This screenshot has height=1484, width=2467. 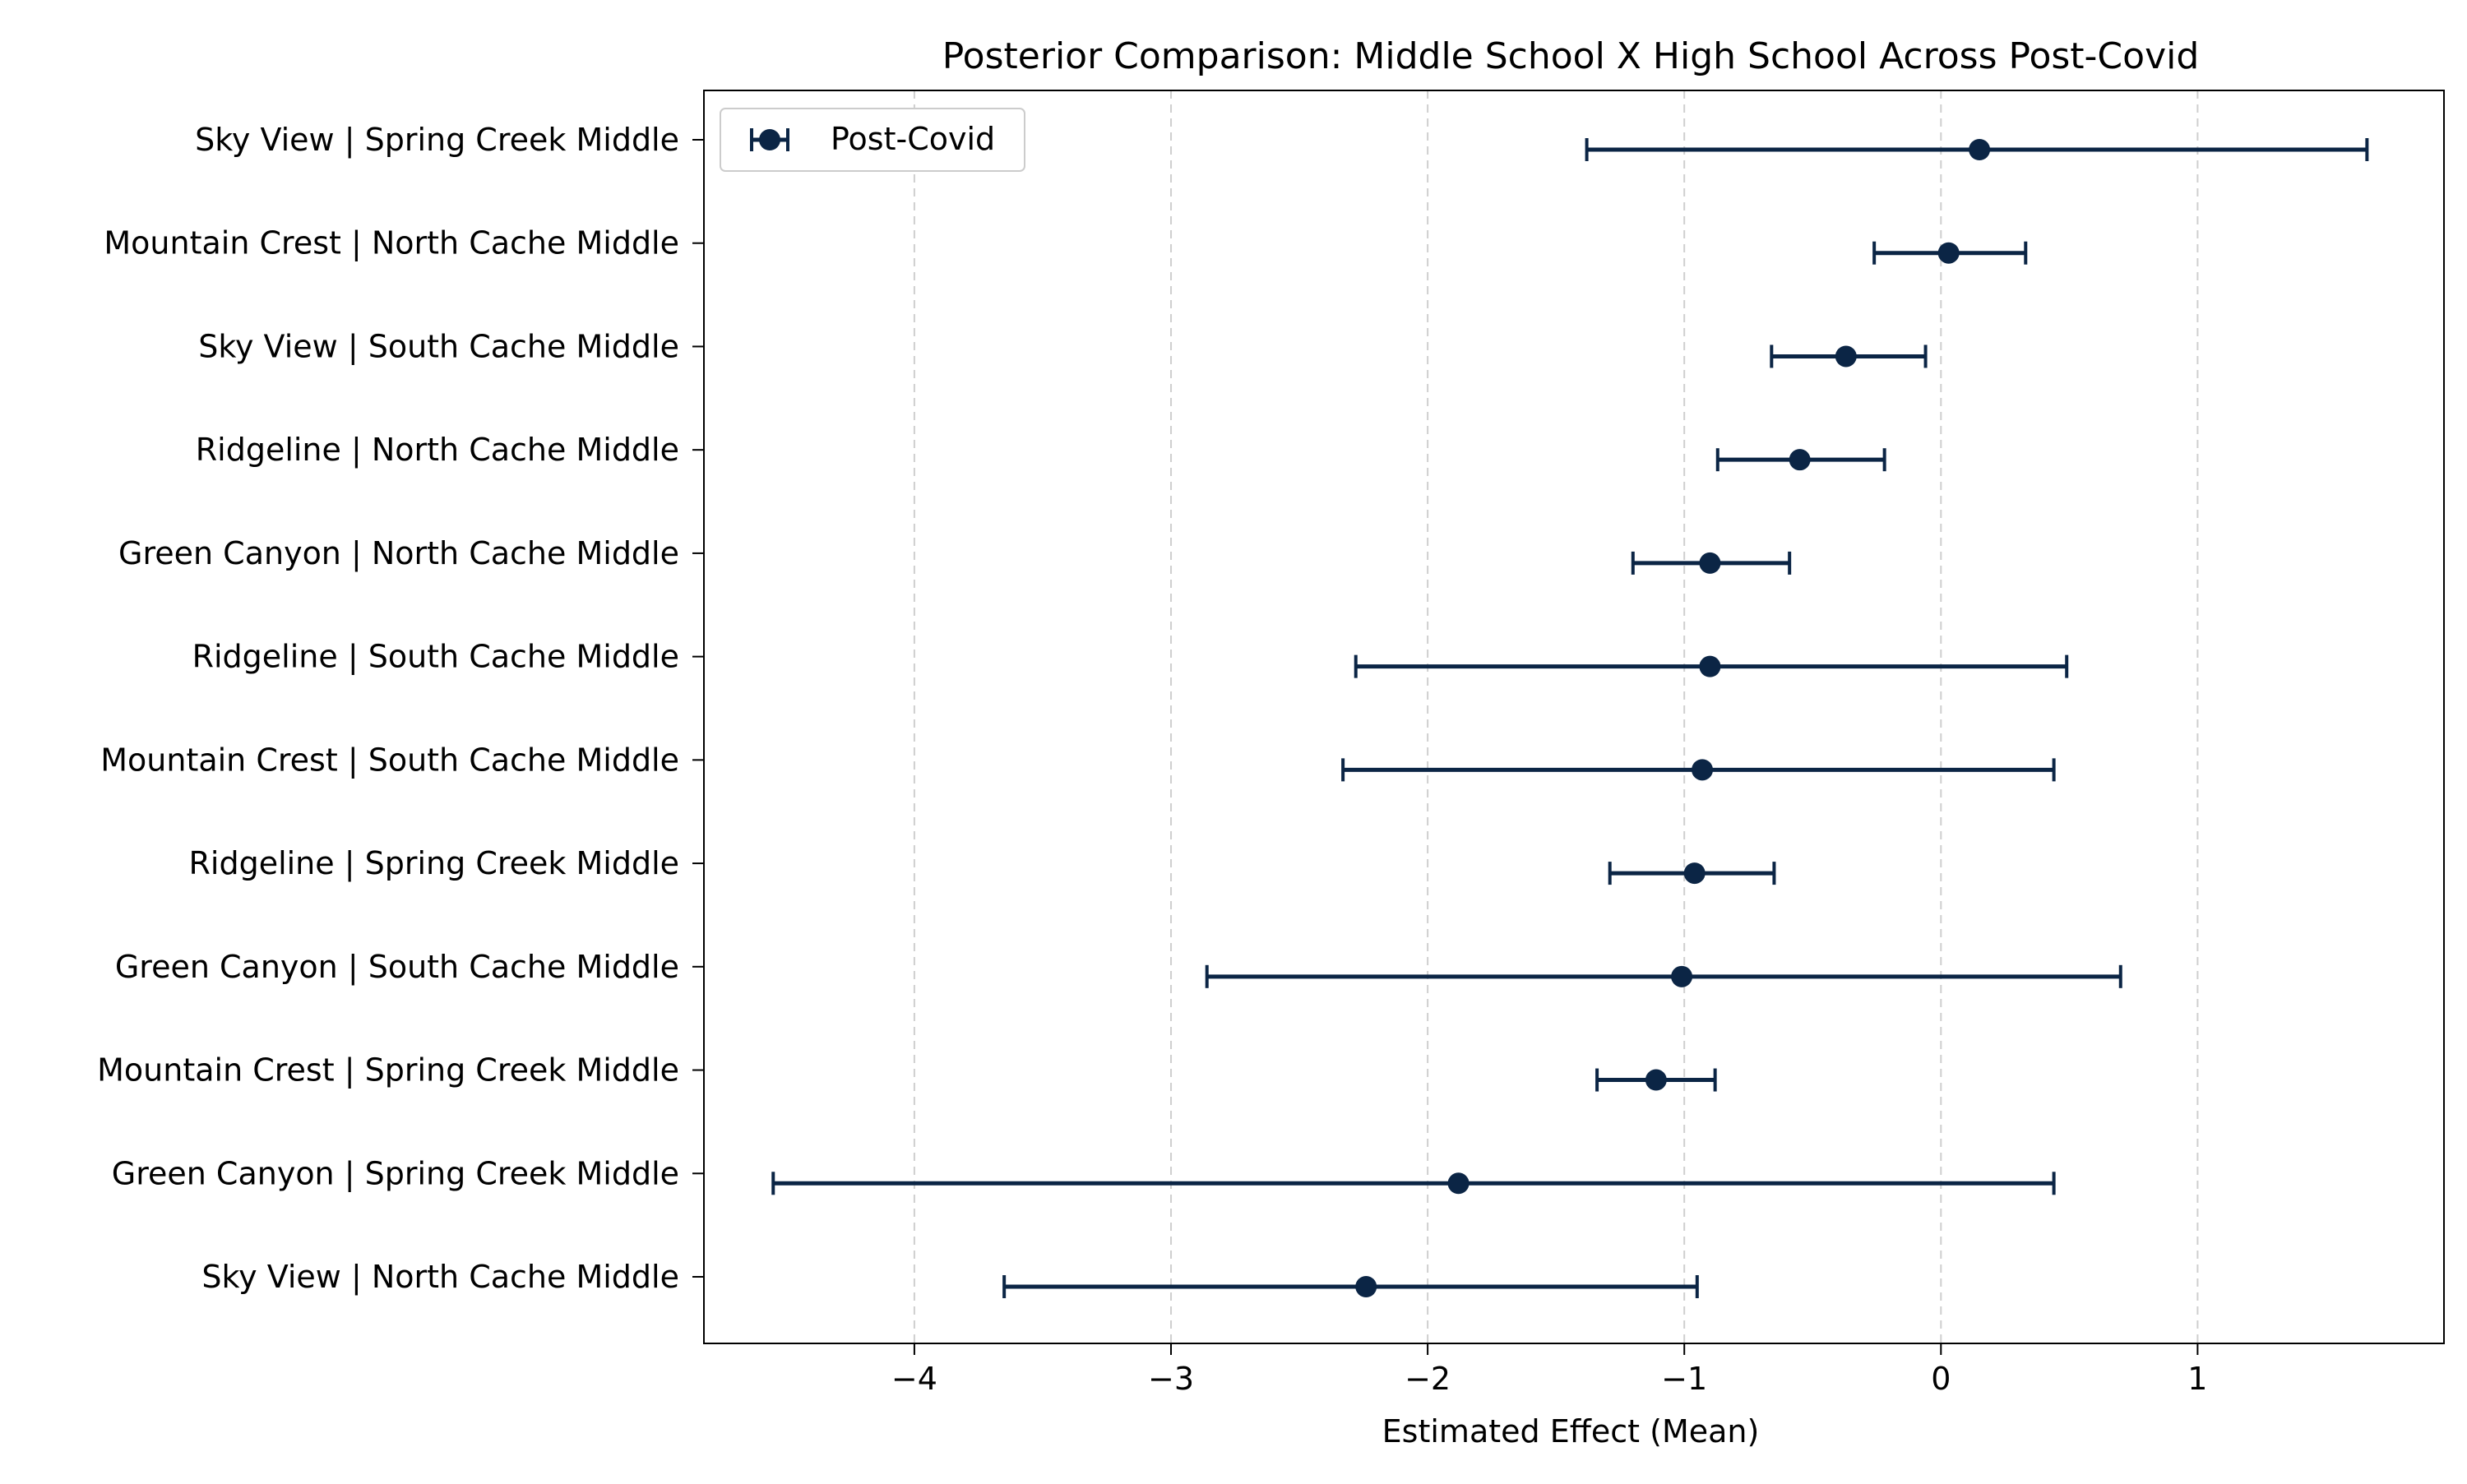 I want to click on y-tick-label: Ridgeline | Spring Creek Middle, so click(x=433, y=863).